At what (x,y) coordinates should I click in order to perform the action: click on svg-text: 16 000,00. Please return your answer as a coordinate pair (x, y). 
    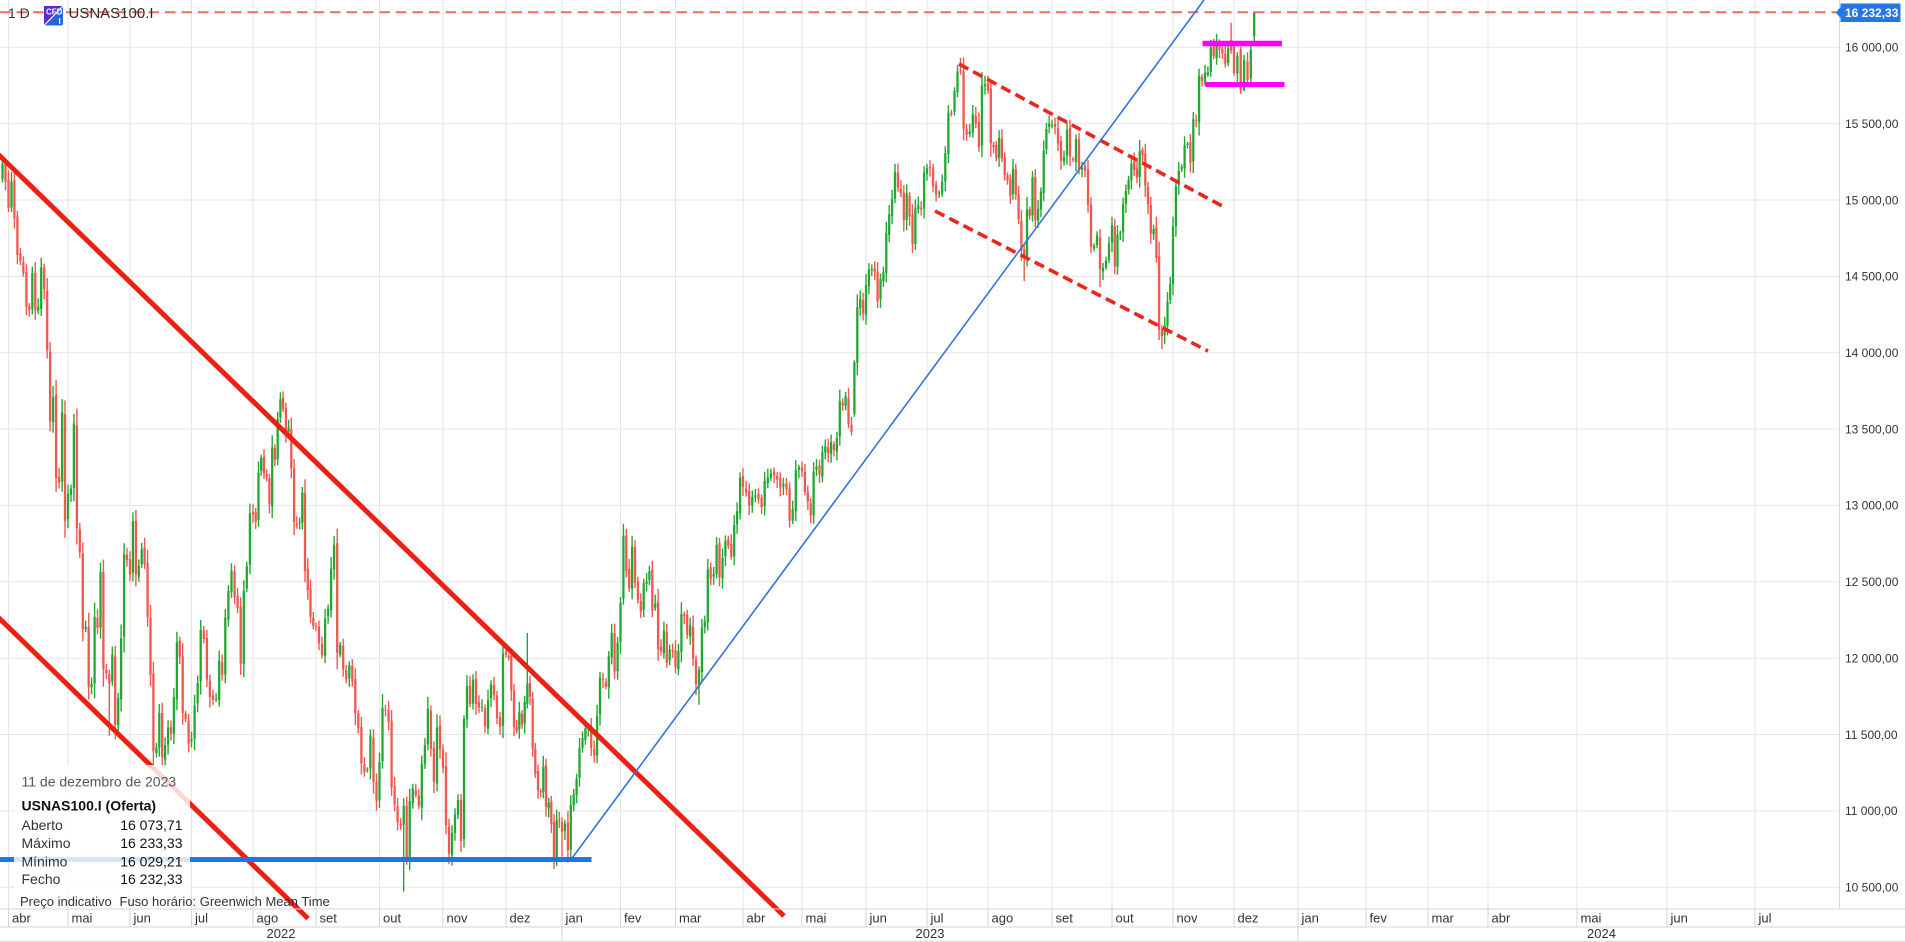
    Looking at the image, I should click on (1872, 48).